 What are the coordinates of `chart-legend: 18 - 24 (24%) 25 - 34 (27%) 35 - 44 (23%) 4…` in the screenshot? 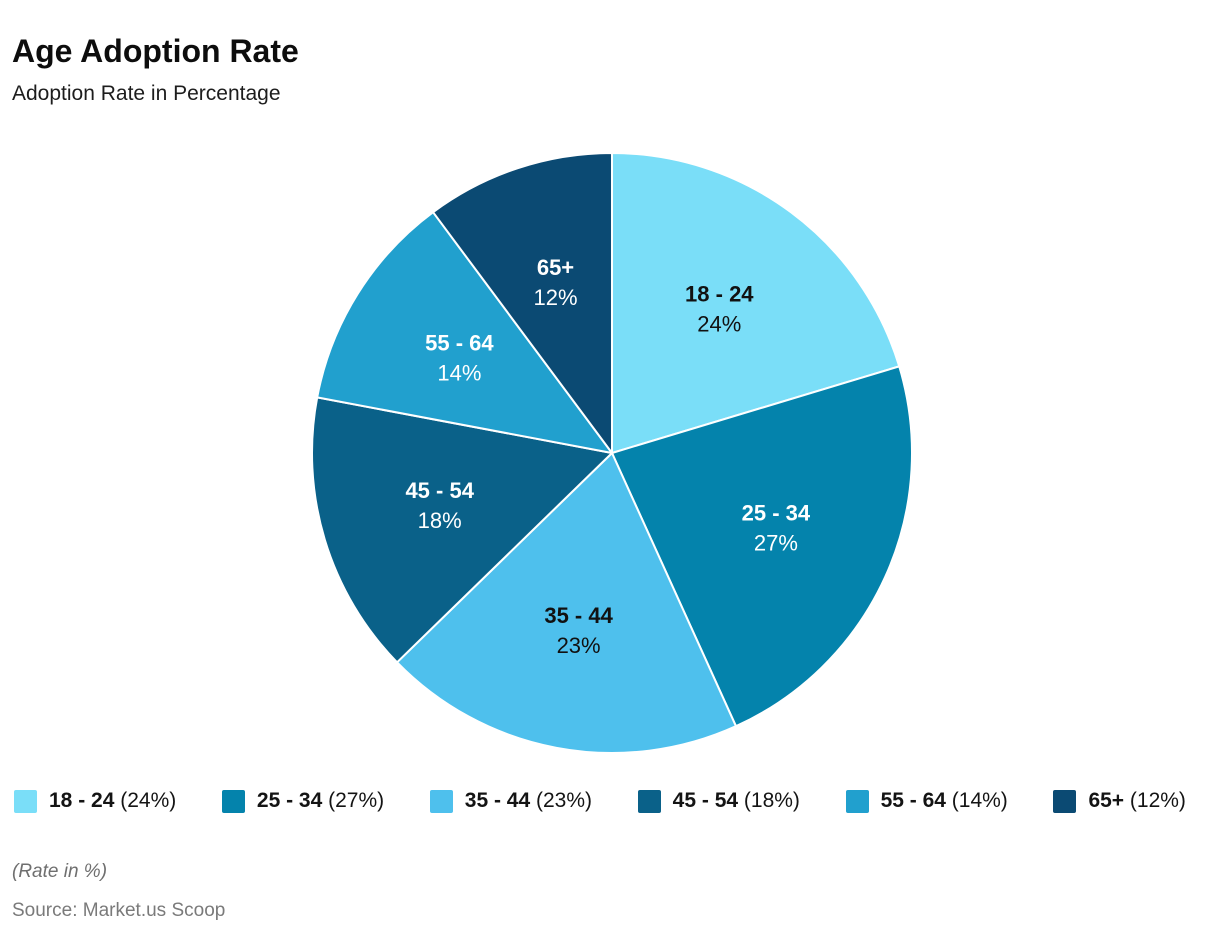 It's located at (600, 801).